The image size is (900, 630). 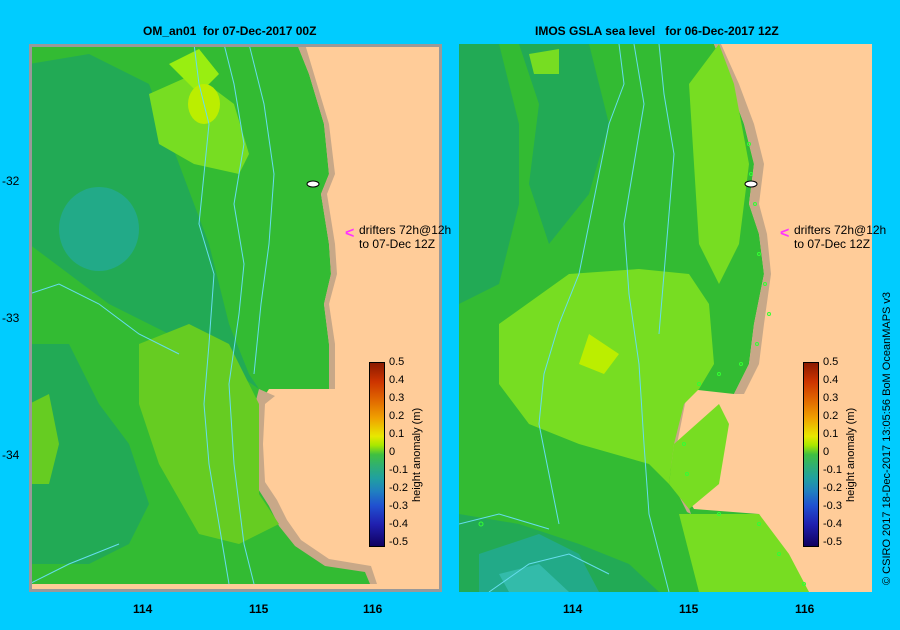 What do you see at coordinates (199, 124) in the screenshot?
I see `left-anomaly-light` at bounding box center [199, 124].